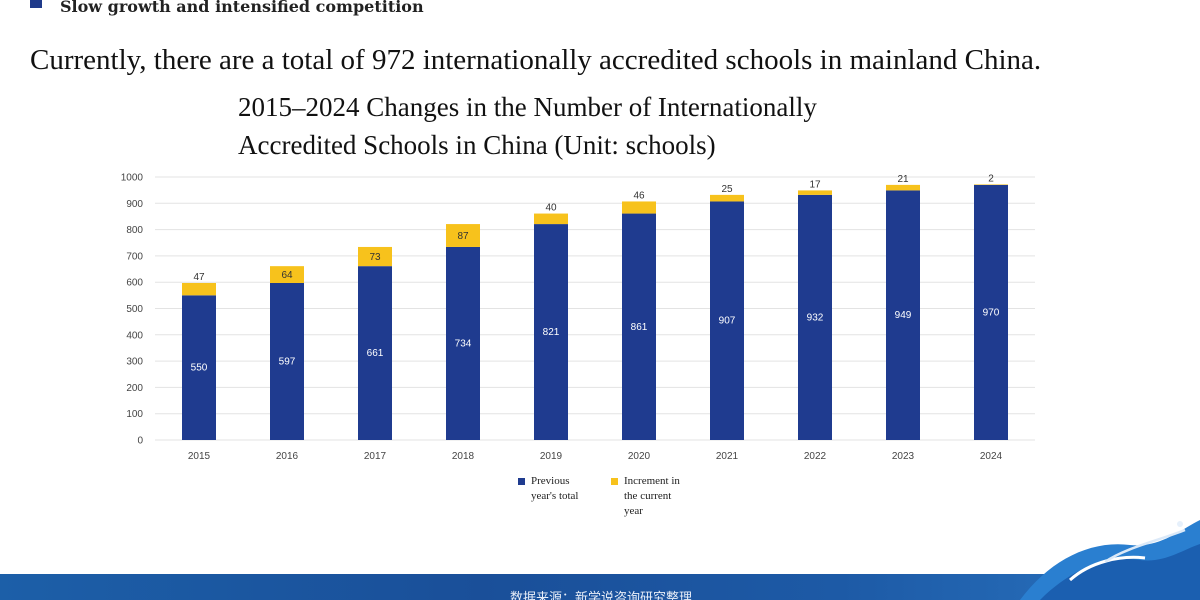 Image resolution: width=1200 pixels, height=600 pixels. What do you see at coordinates (463, 456) in the screenshot?
I see `x-tick-label: 2018` at bounding box center [463, 456].